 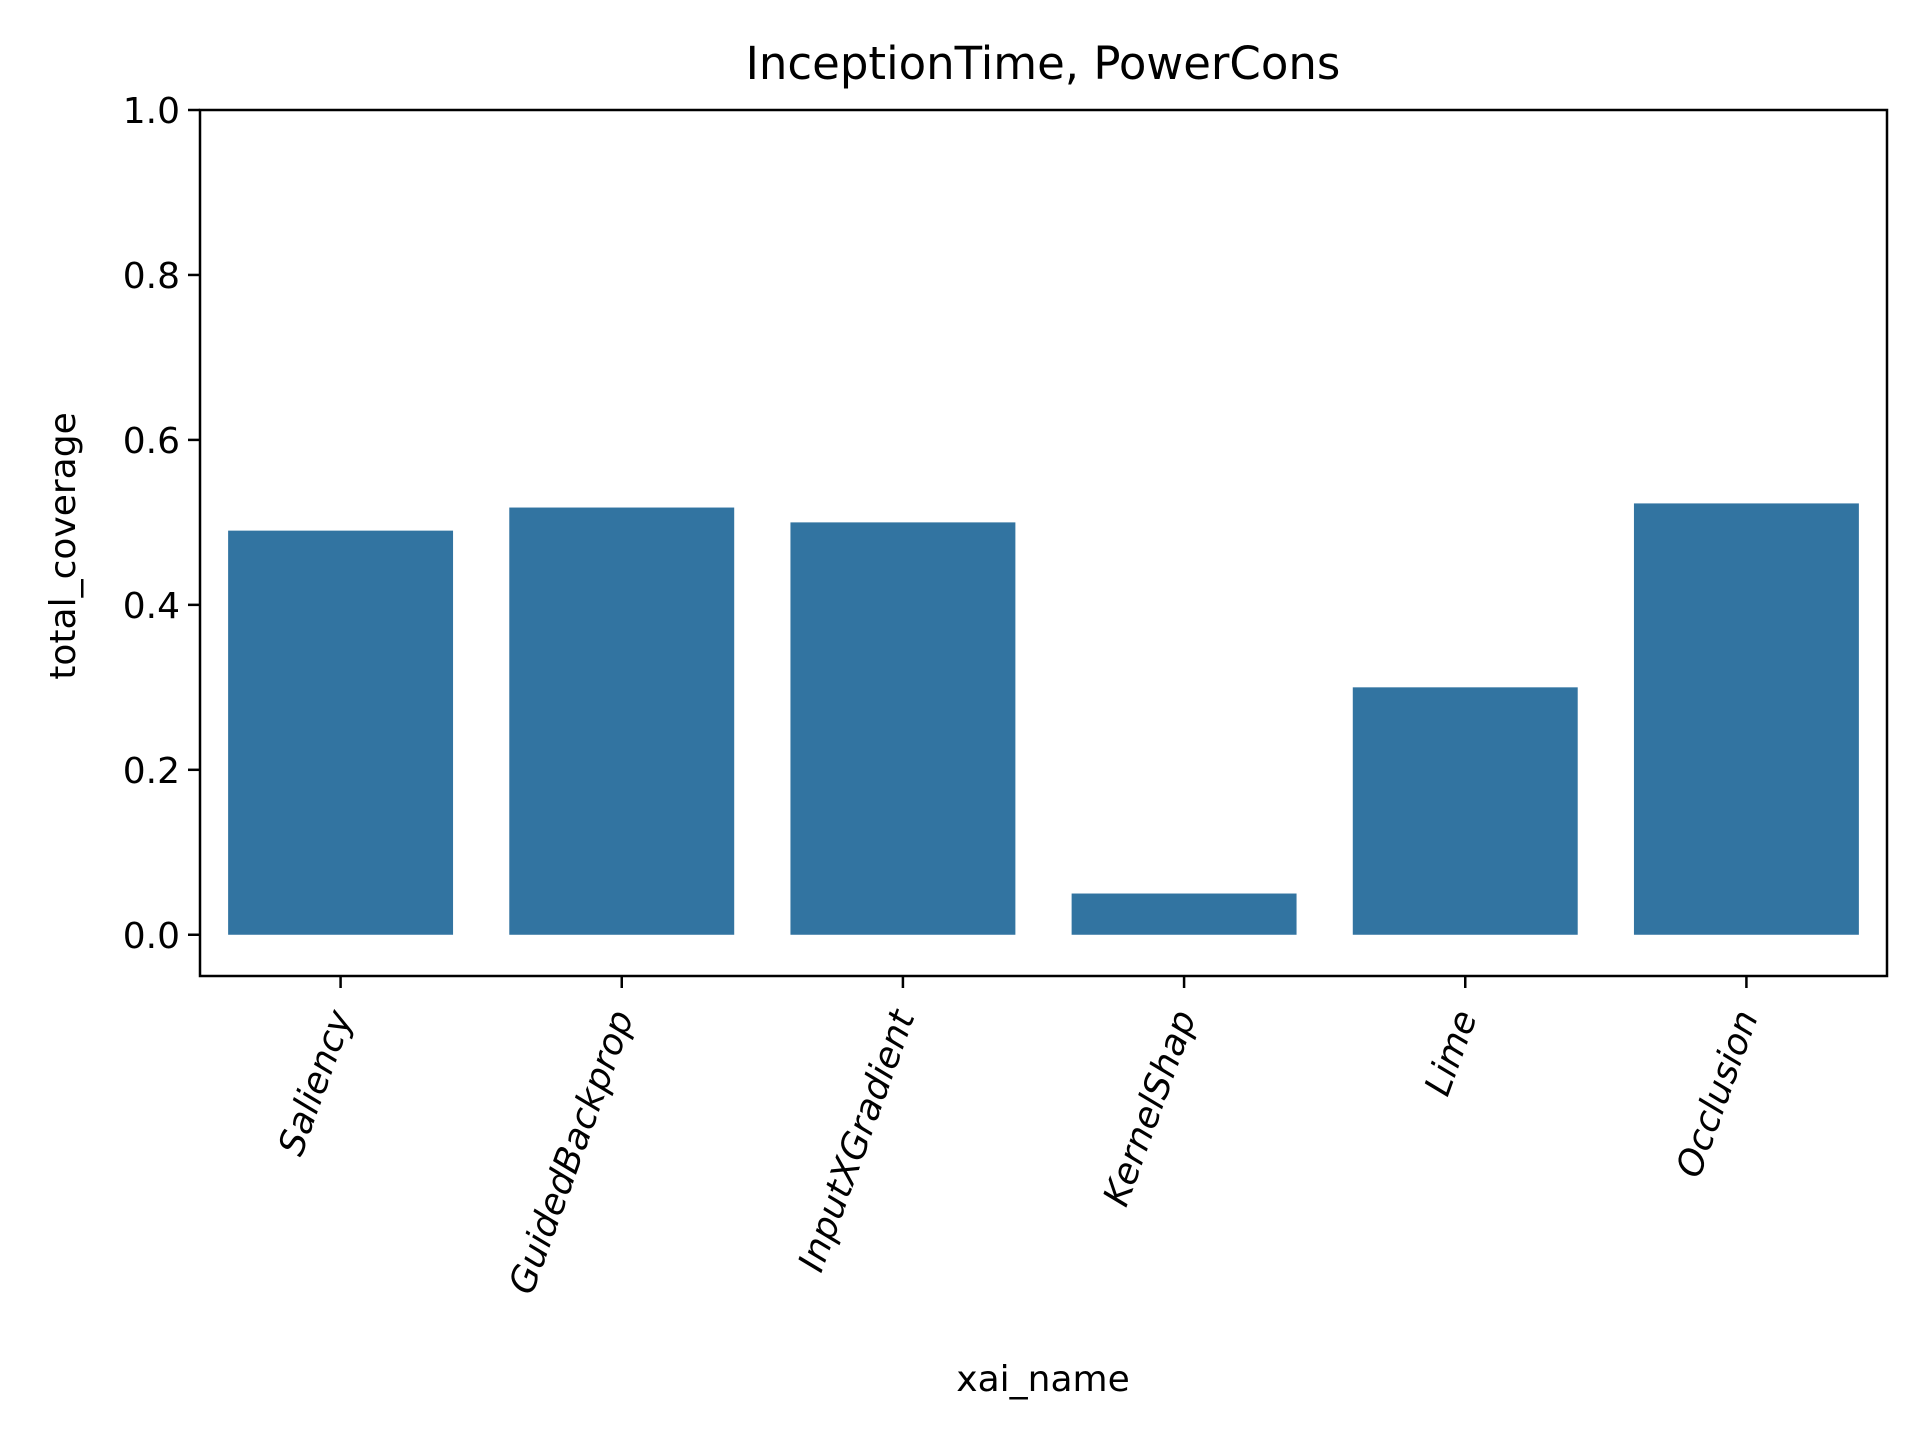 I want to click on y-tick-label: 0.0, so click(x=151, y=936).